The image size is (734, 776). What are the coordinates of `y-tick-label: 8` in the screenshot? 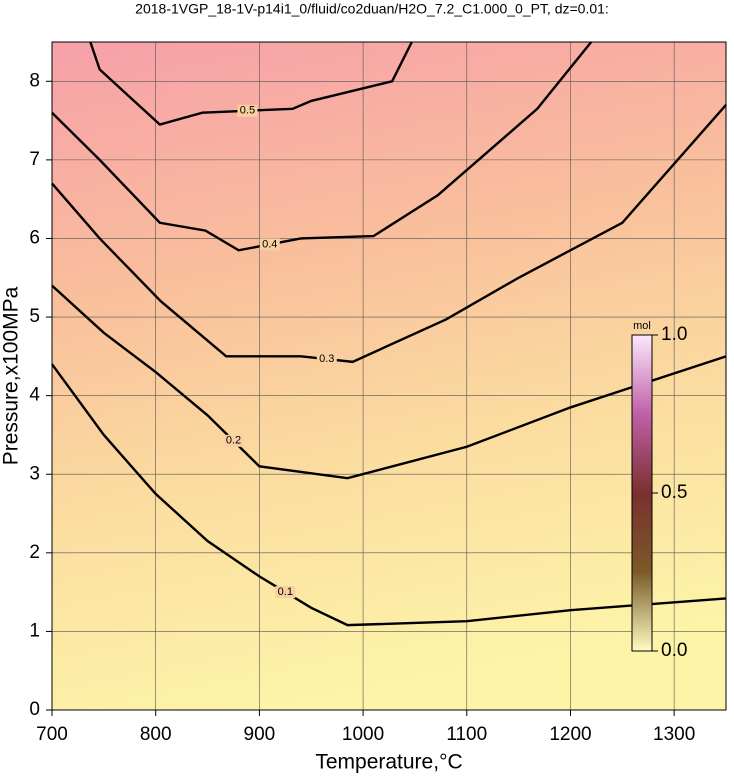 It's located at (34, 80).